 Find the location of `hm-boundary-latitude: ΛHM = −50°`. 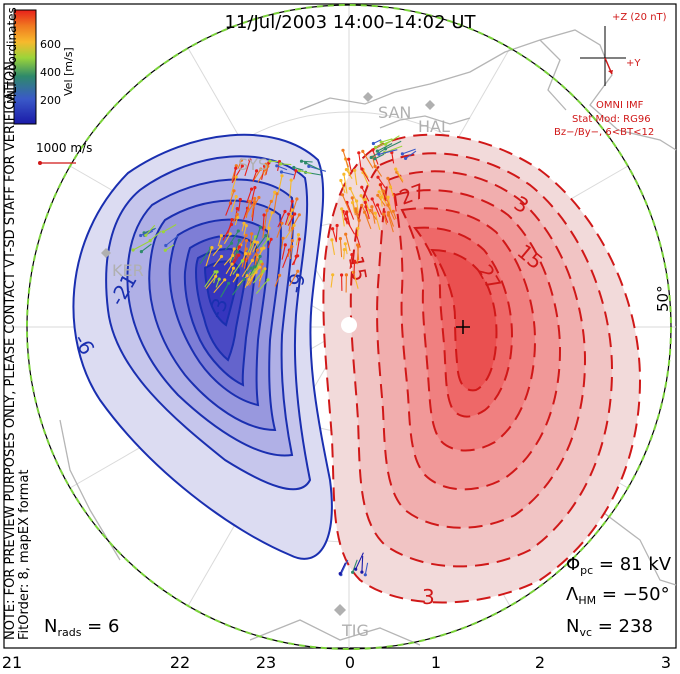

hm-boundary-latitude: ΛHM = −50° is located at coordinates (618, 595).